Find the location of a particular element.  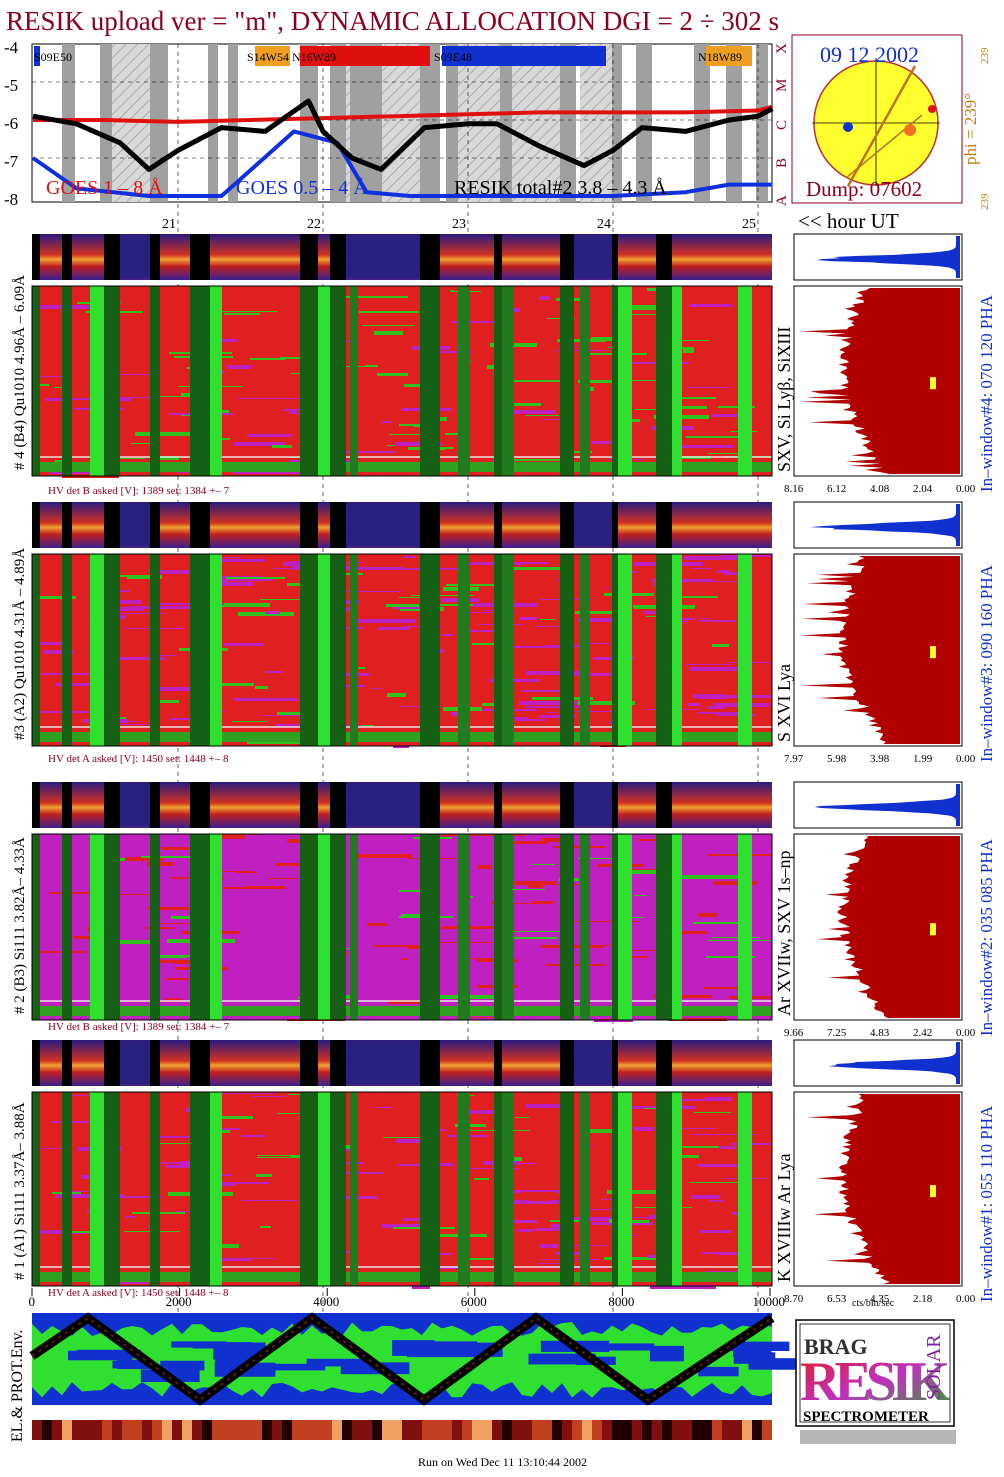

active-region-red is located at coordinates (932, 109).